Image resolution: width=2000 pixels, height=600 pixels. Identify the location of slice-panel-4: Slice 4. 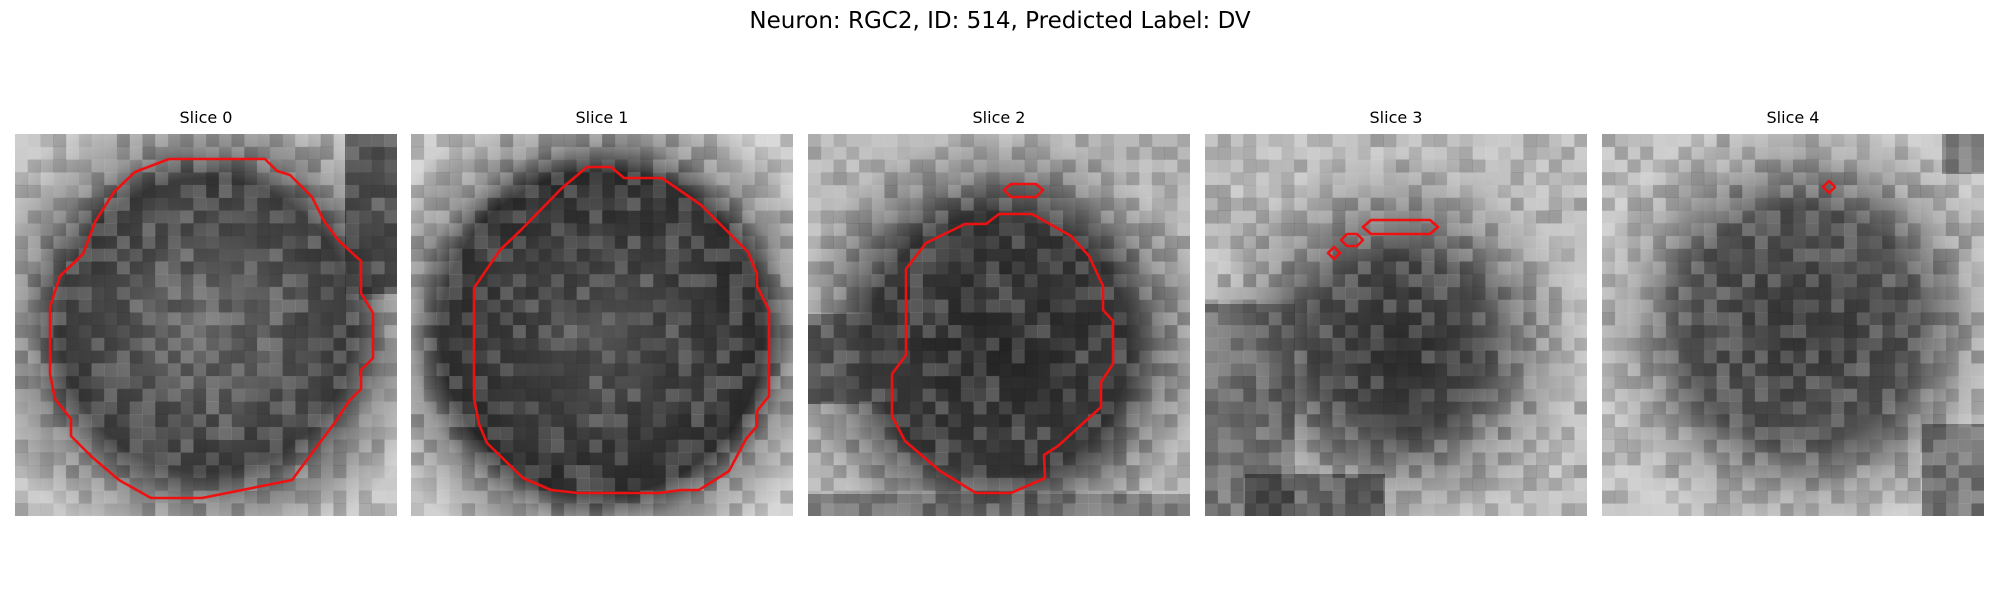
(1793, 313).